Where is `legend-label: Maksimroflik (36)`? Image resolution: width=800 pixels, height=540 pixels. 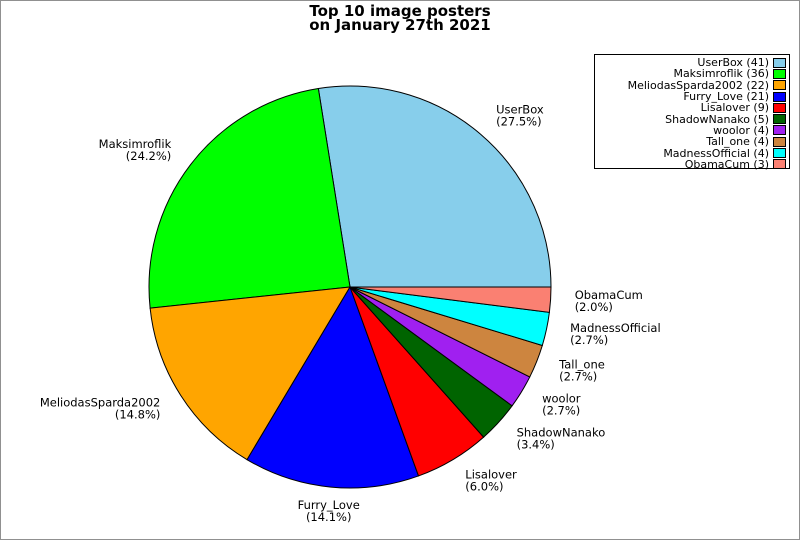
legend-label: Maksimroflik (36) is located at coordinates (721, 74).